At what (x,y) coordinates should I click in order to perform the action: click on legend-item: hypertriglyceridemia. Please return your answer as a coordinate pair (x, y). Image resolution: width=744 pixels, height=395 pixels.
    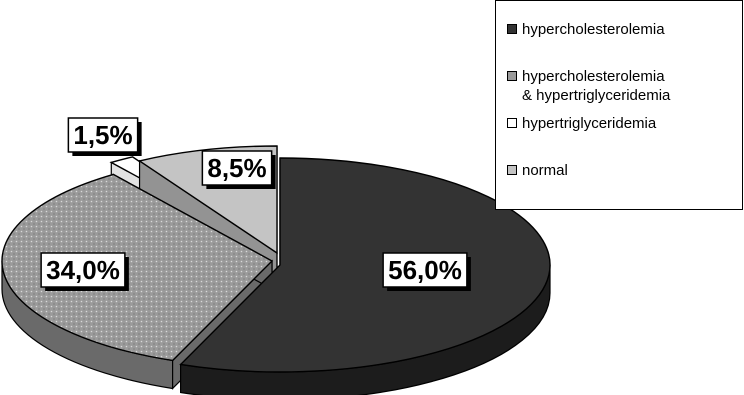
    Looking at the image, I should click on (582, 123).